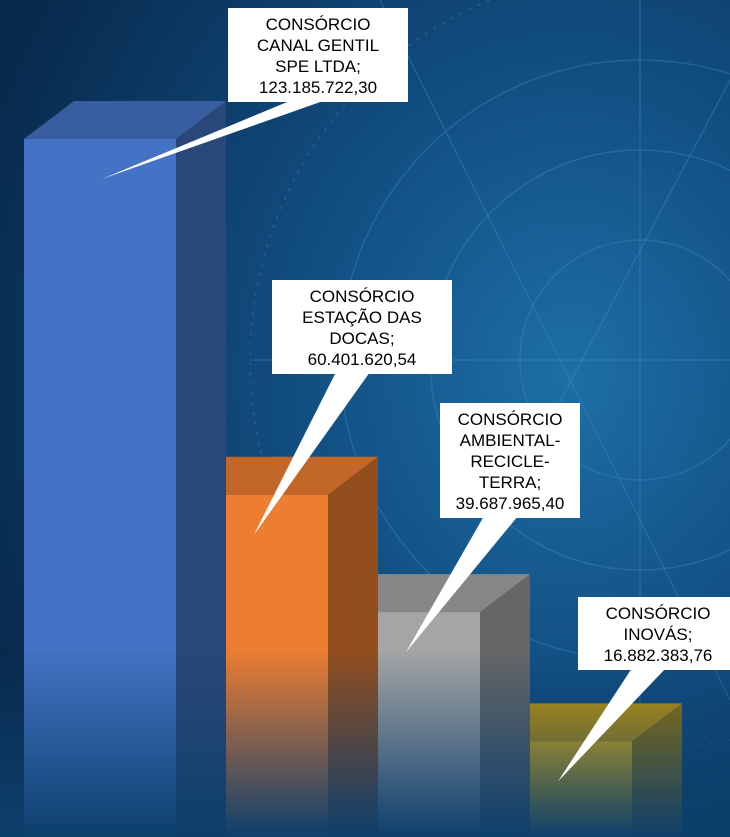  I want to click on data-label-line: RECICLE-, so click(509, 461).